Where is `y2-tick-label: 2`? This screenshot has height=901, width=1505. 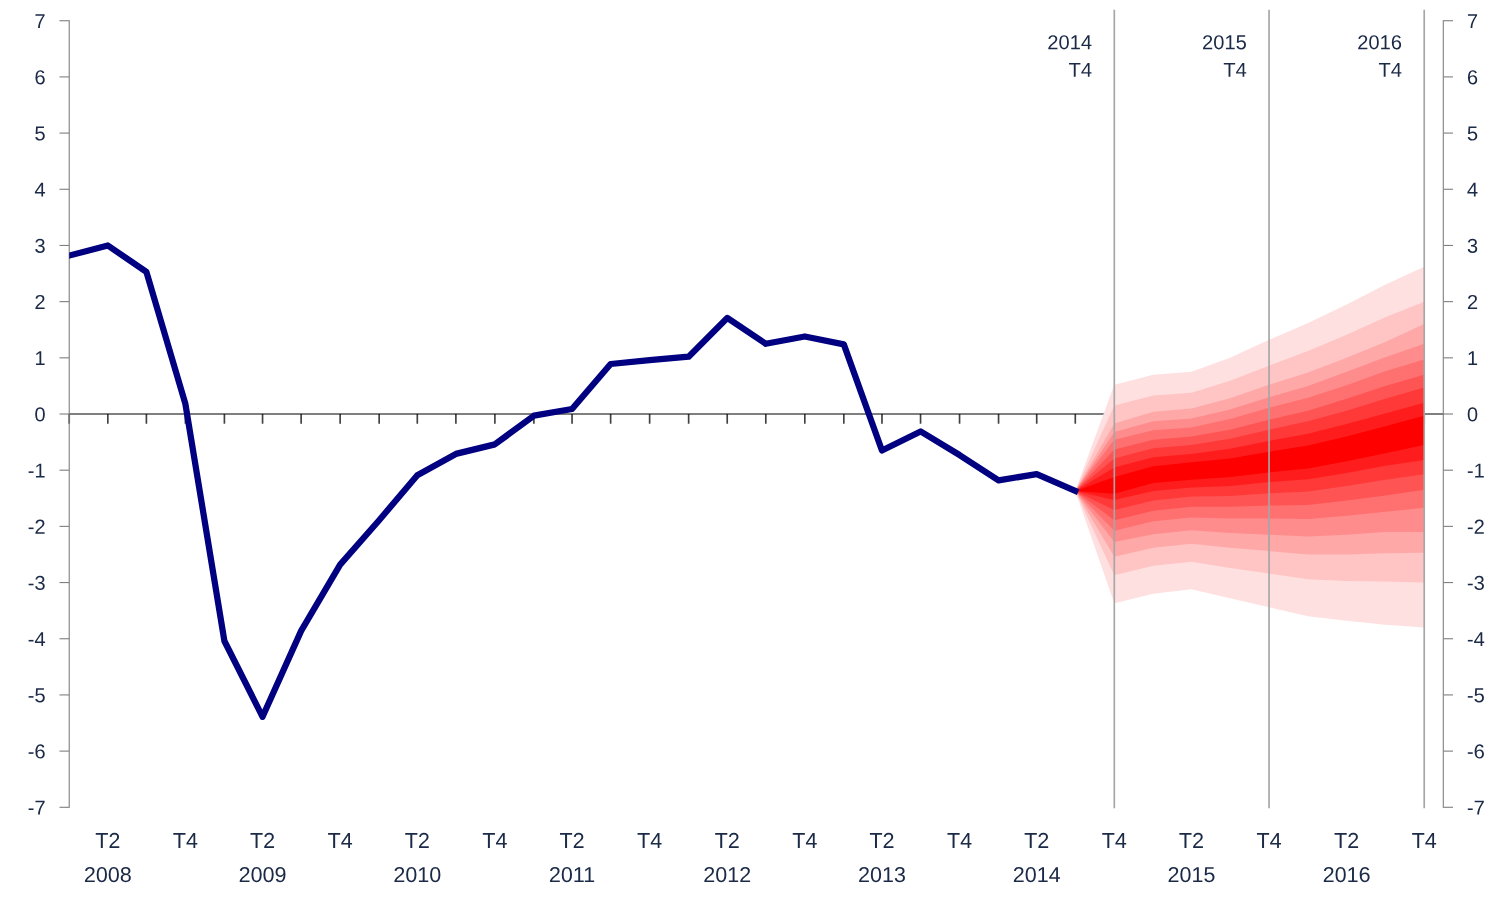 y2-tick-label: 2 is located at coordinates (1472, 301).